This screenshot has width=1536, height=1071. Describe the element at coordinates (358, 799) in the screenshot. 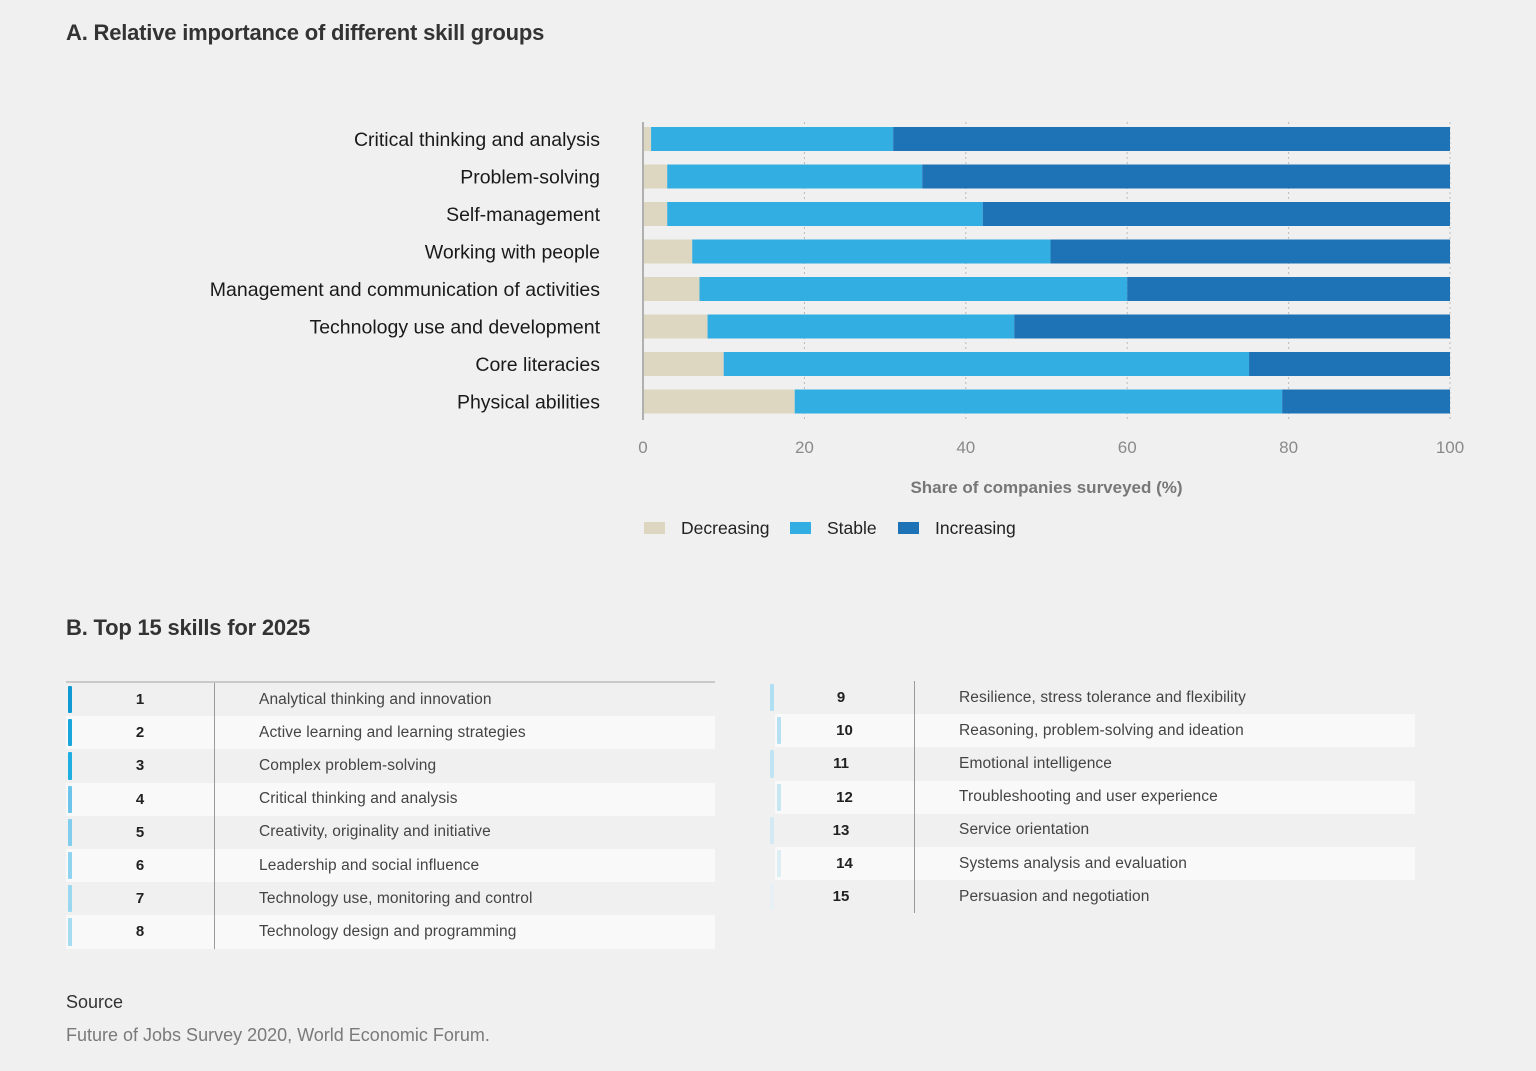

I see `skill-name: Critical thinking and analysis` at that location.